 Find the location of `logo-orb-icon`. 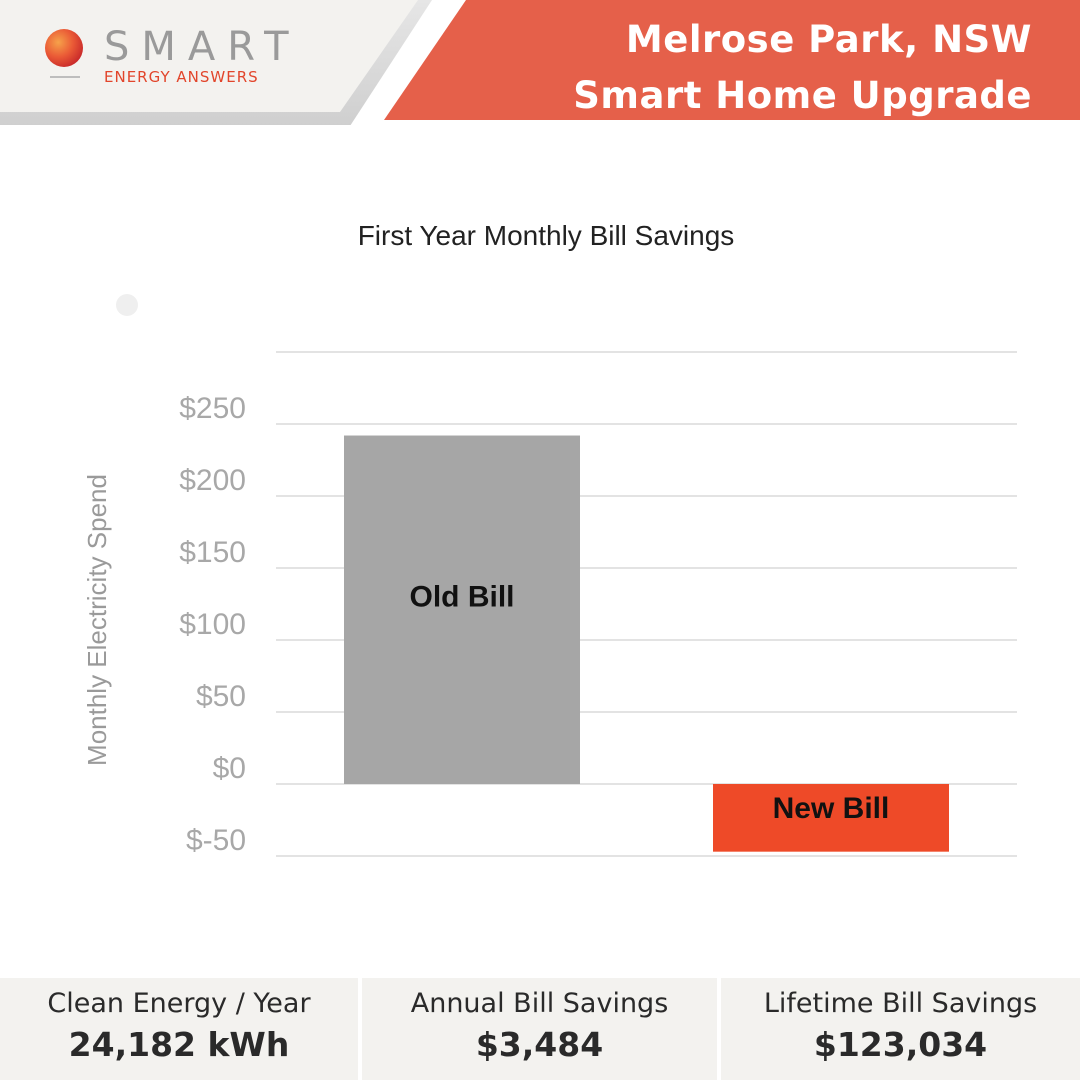

logo-orb-icon is located at coordinates (64, 53).